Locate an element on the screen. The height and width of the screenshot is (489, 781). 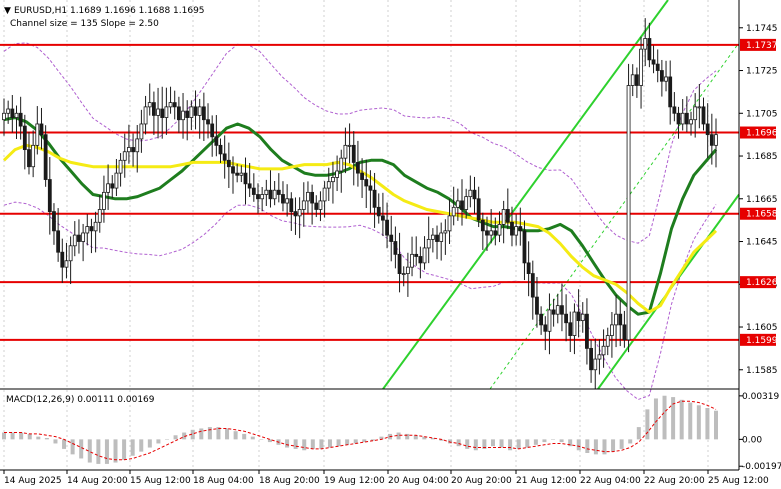
dropdown-marker-icon: ▼ is located at coordinates (7, 11).